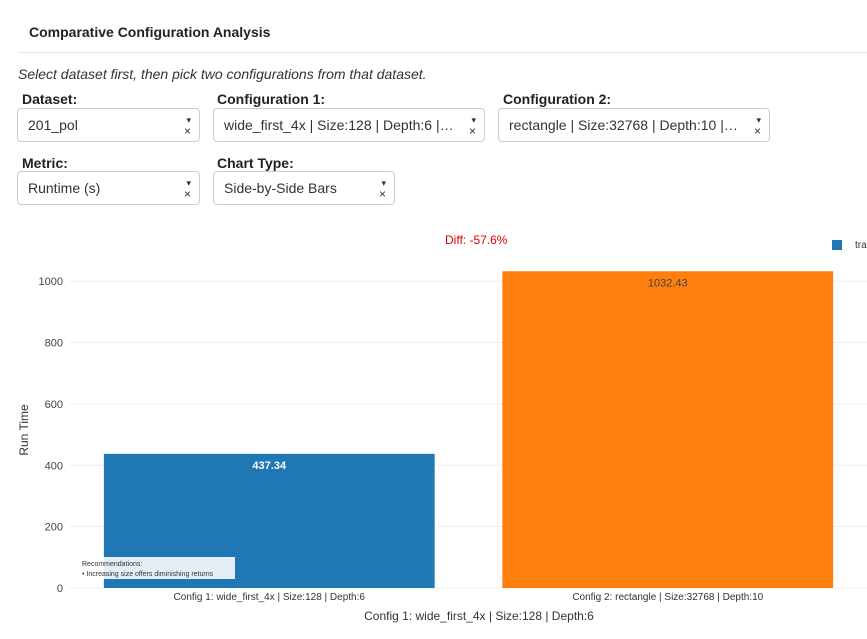 The height and width of the screenshot is (639, 867). I want to click on dataset-select: 201_pol ▾ ×, so click(108, 125).